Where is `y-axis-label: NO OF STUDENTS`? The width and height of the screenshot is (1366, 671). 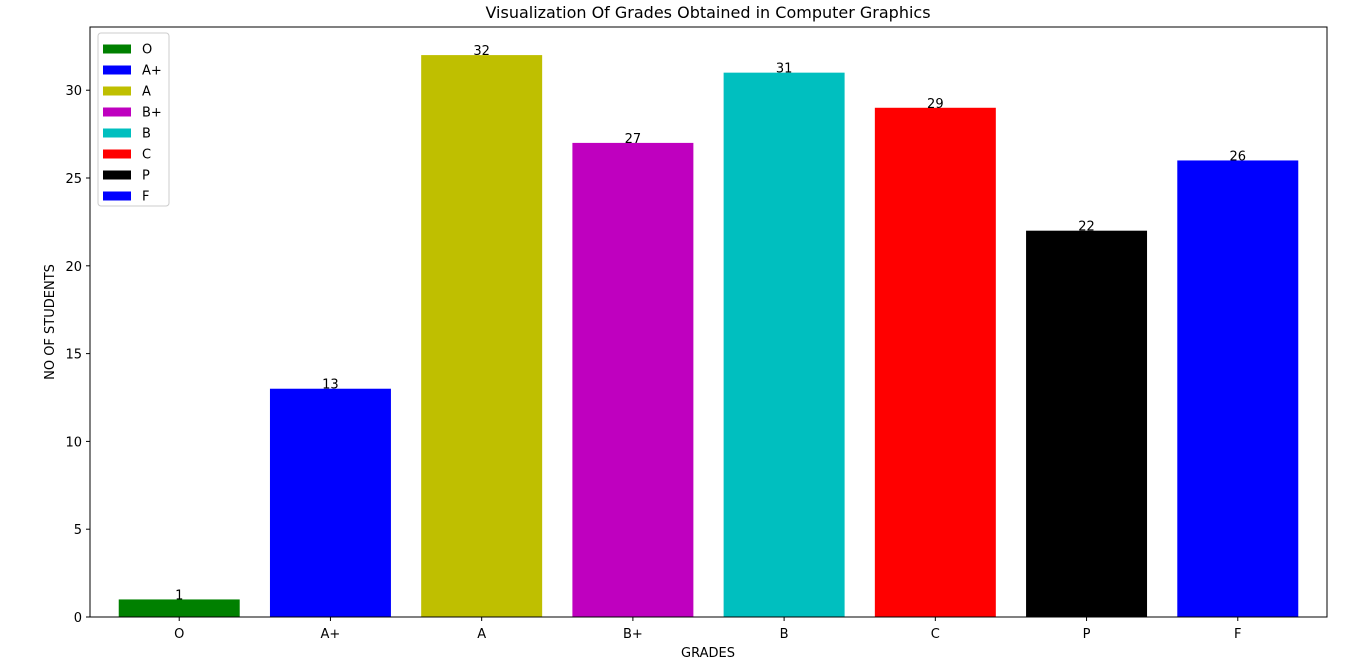 y-axis-label: NO OF STUDENTS is located at coordinates (50, 322).